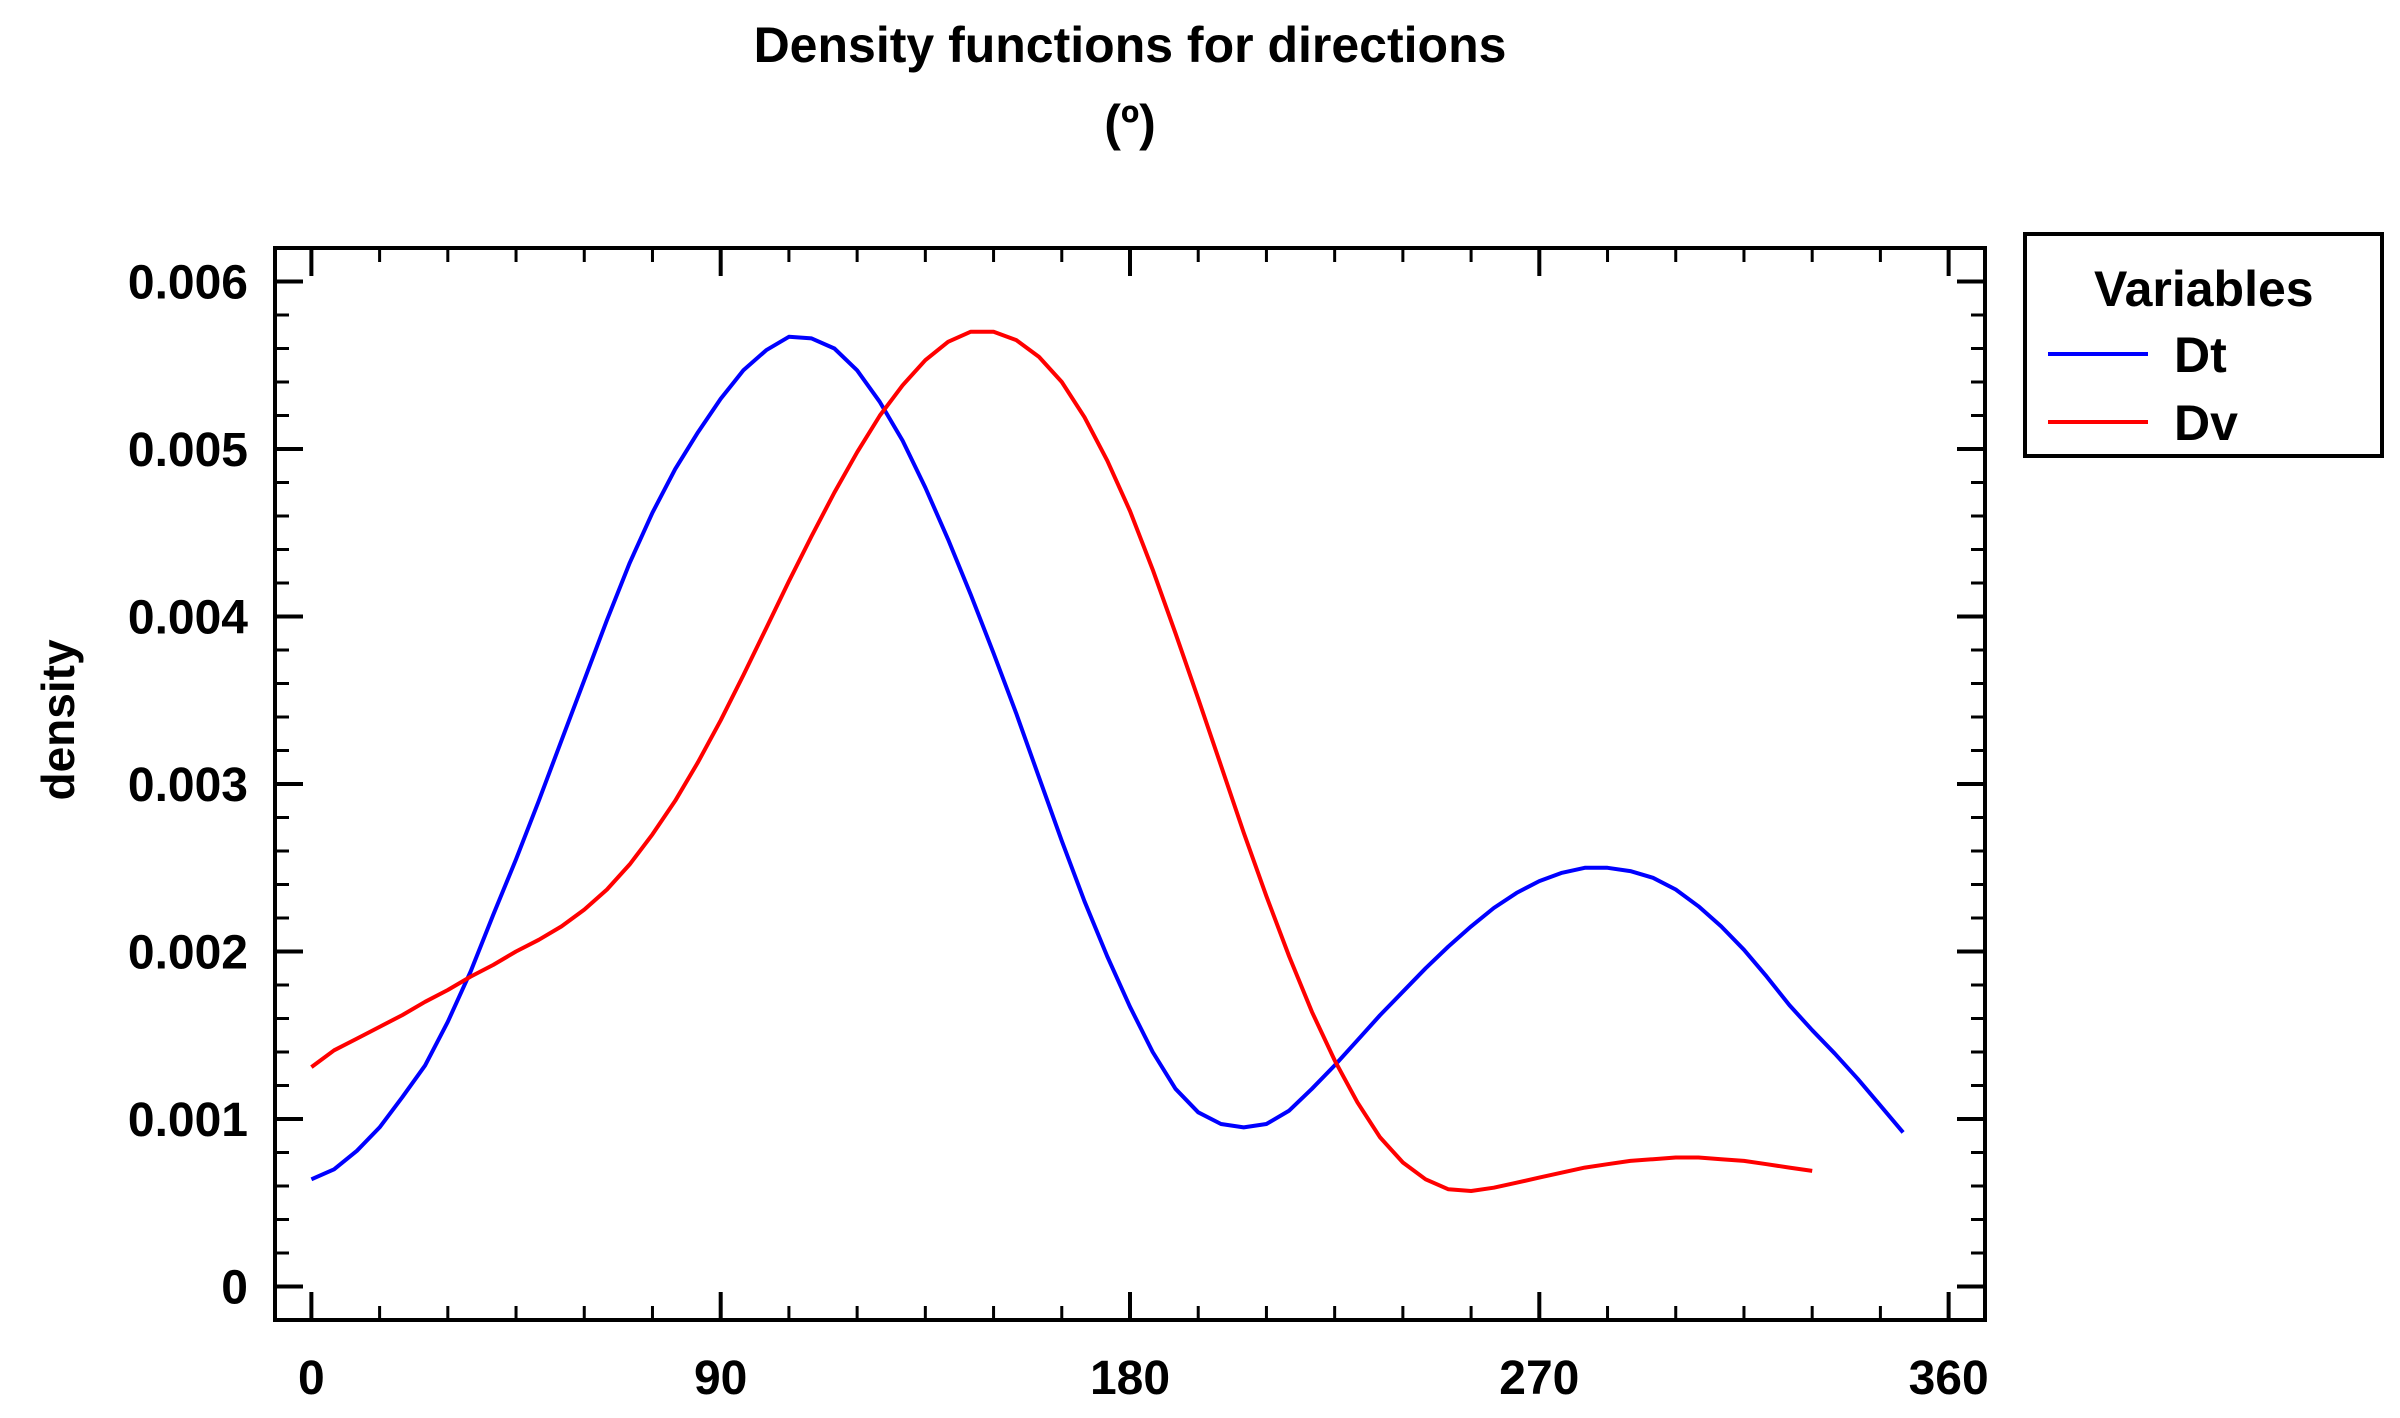 The image size is (2400, 1418). I want to click on y-tick-label: 0.006, so click(188, 283).